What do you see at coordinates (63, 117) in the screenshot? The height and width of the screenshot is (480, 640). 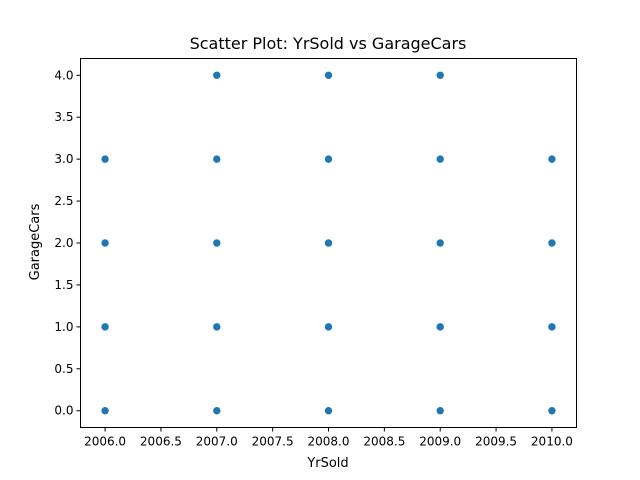 I see `y-tick-label: 3.5` at bounding box center [63, 117].